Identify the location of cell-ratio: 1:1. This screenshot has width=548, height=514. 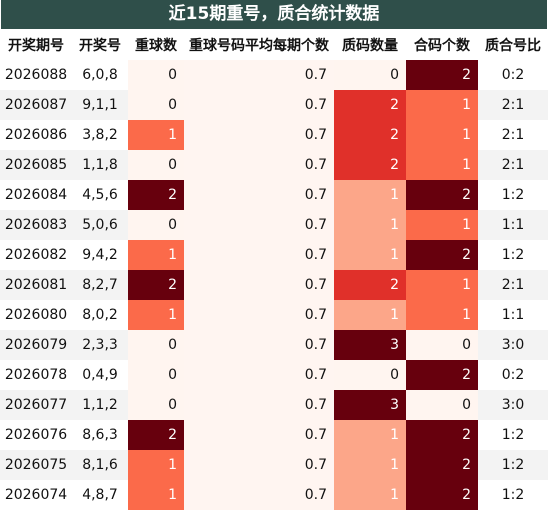
(513, 315).